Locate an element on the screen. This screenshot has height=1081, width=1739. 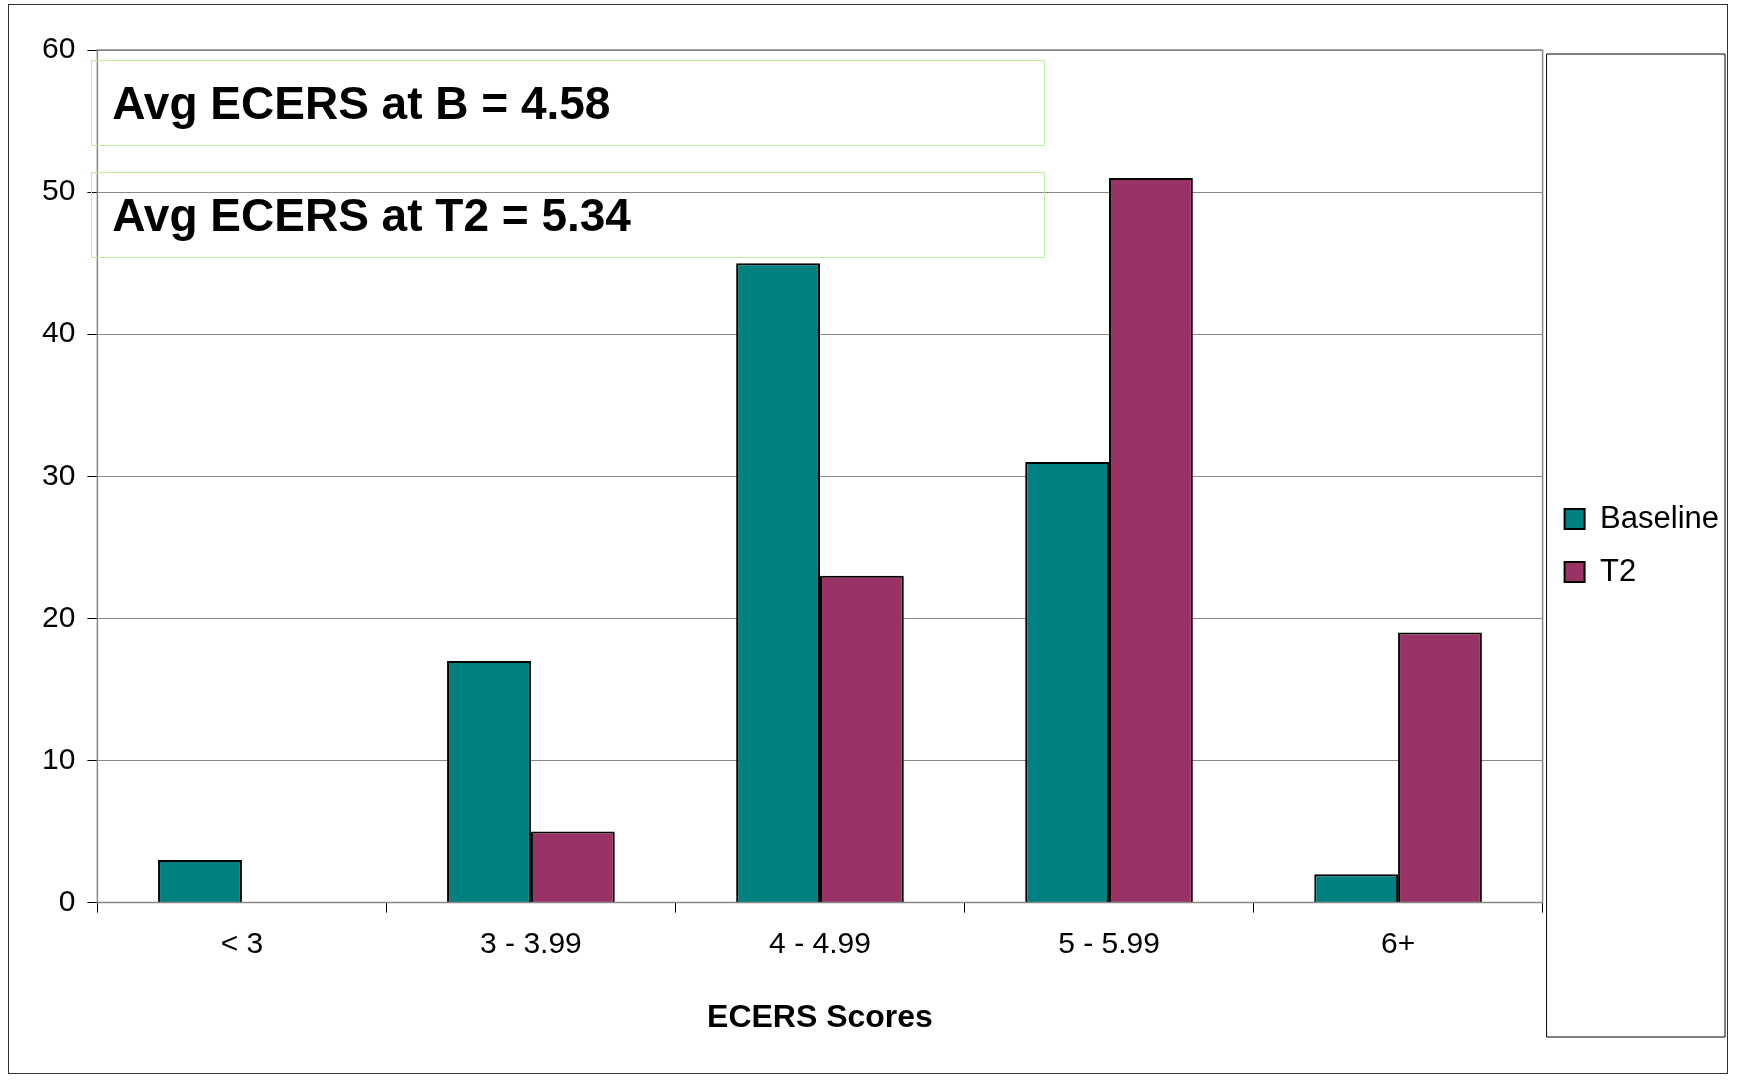
y-tick-label: 50 is located at coordinates (58, 190).